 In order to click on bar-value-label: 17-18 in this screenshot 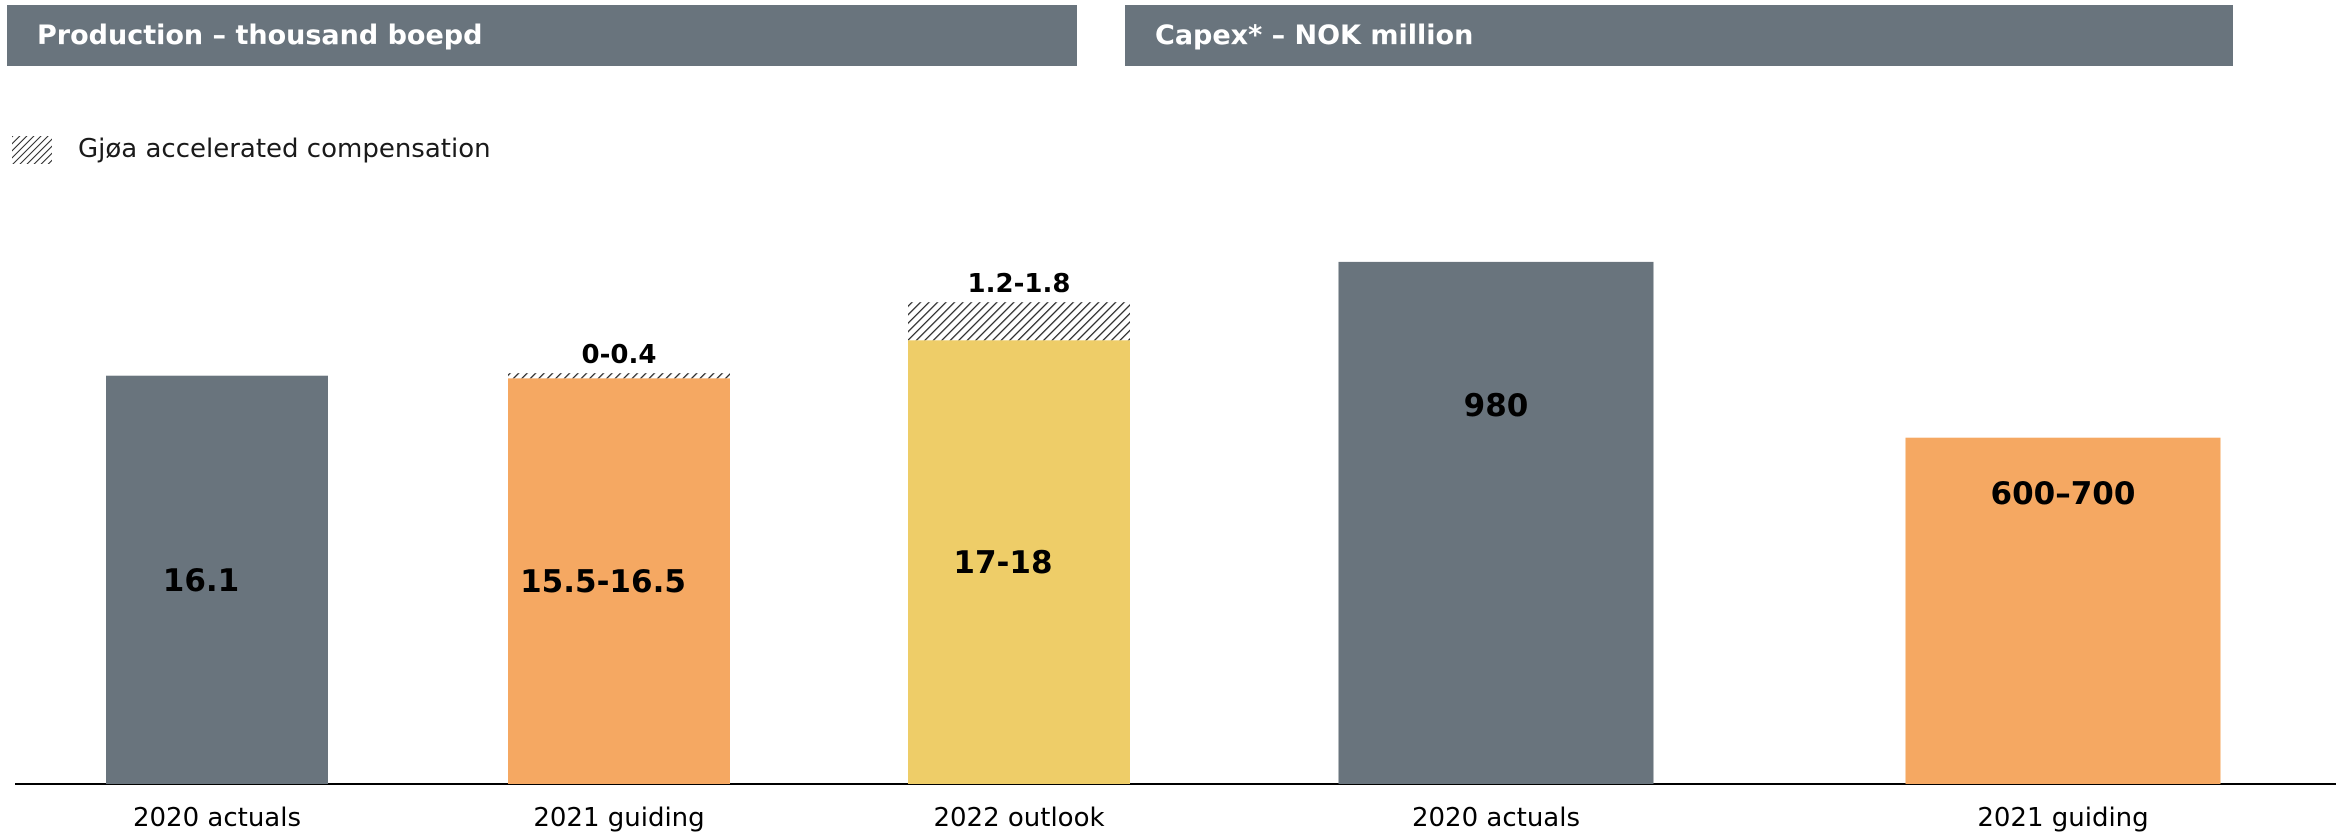, I will do `click(1002, 563)`.